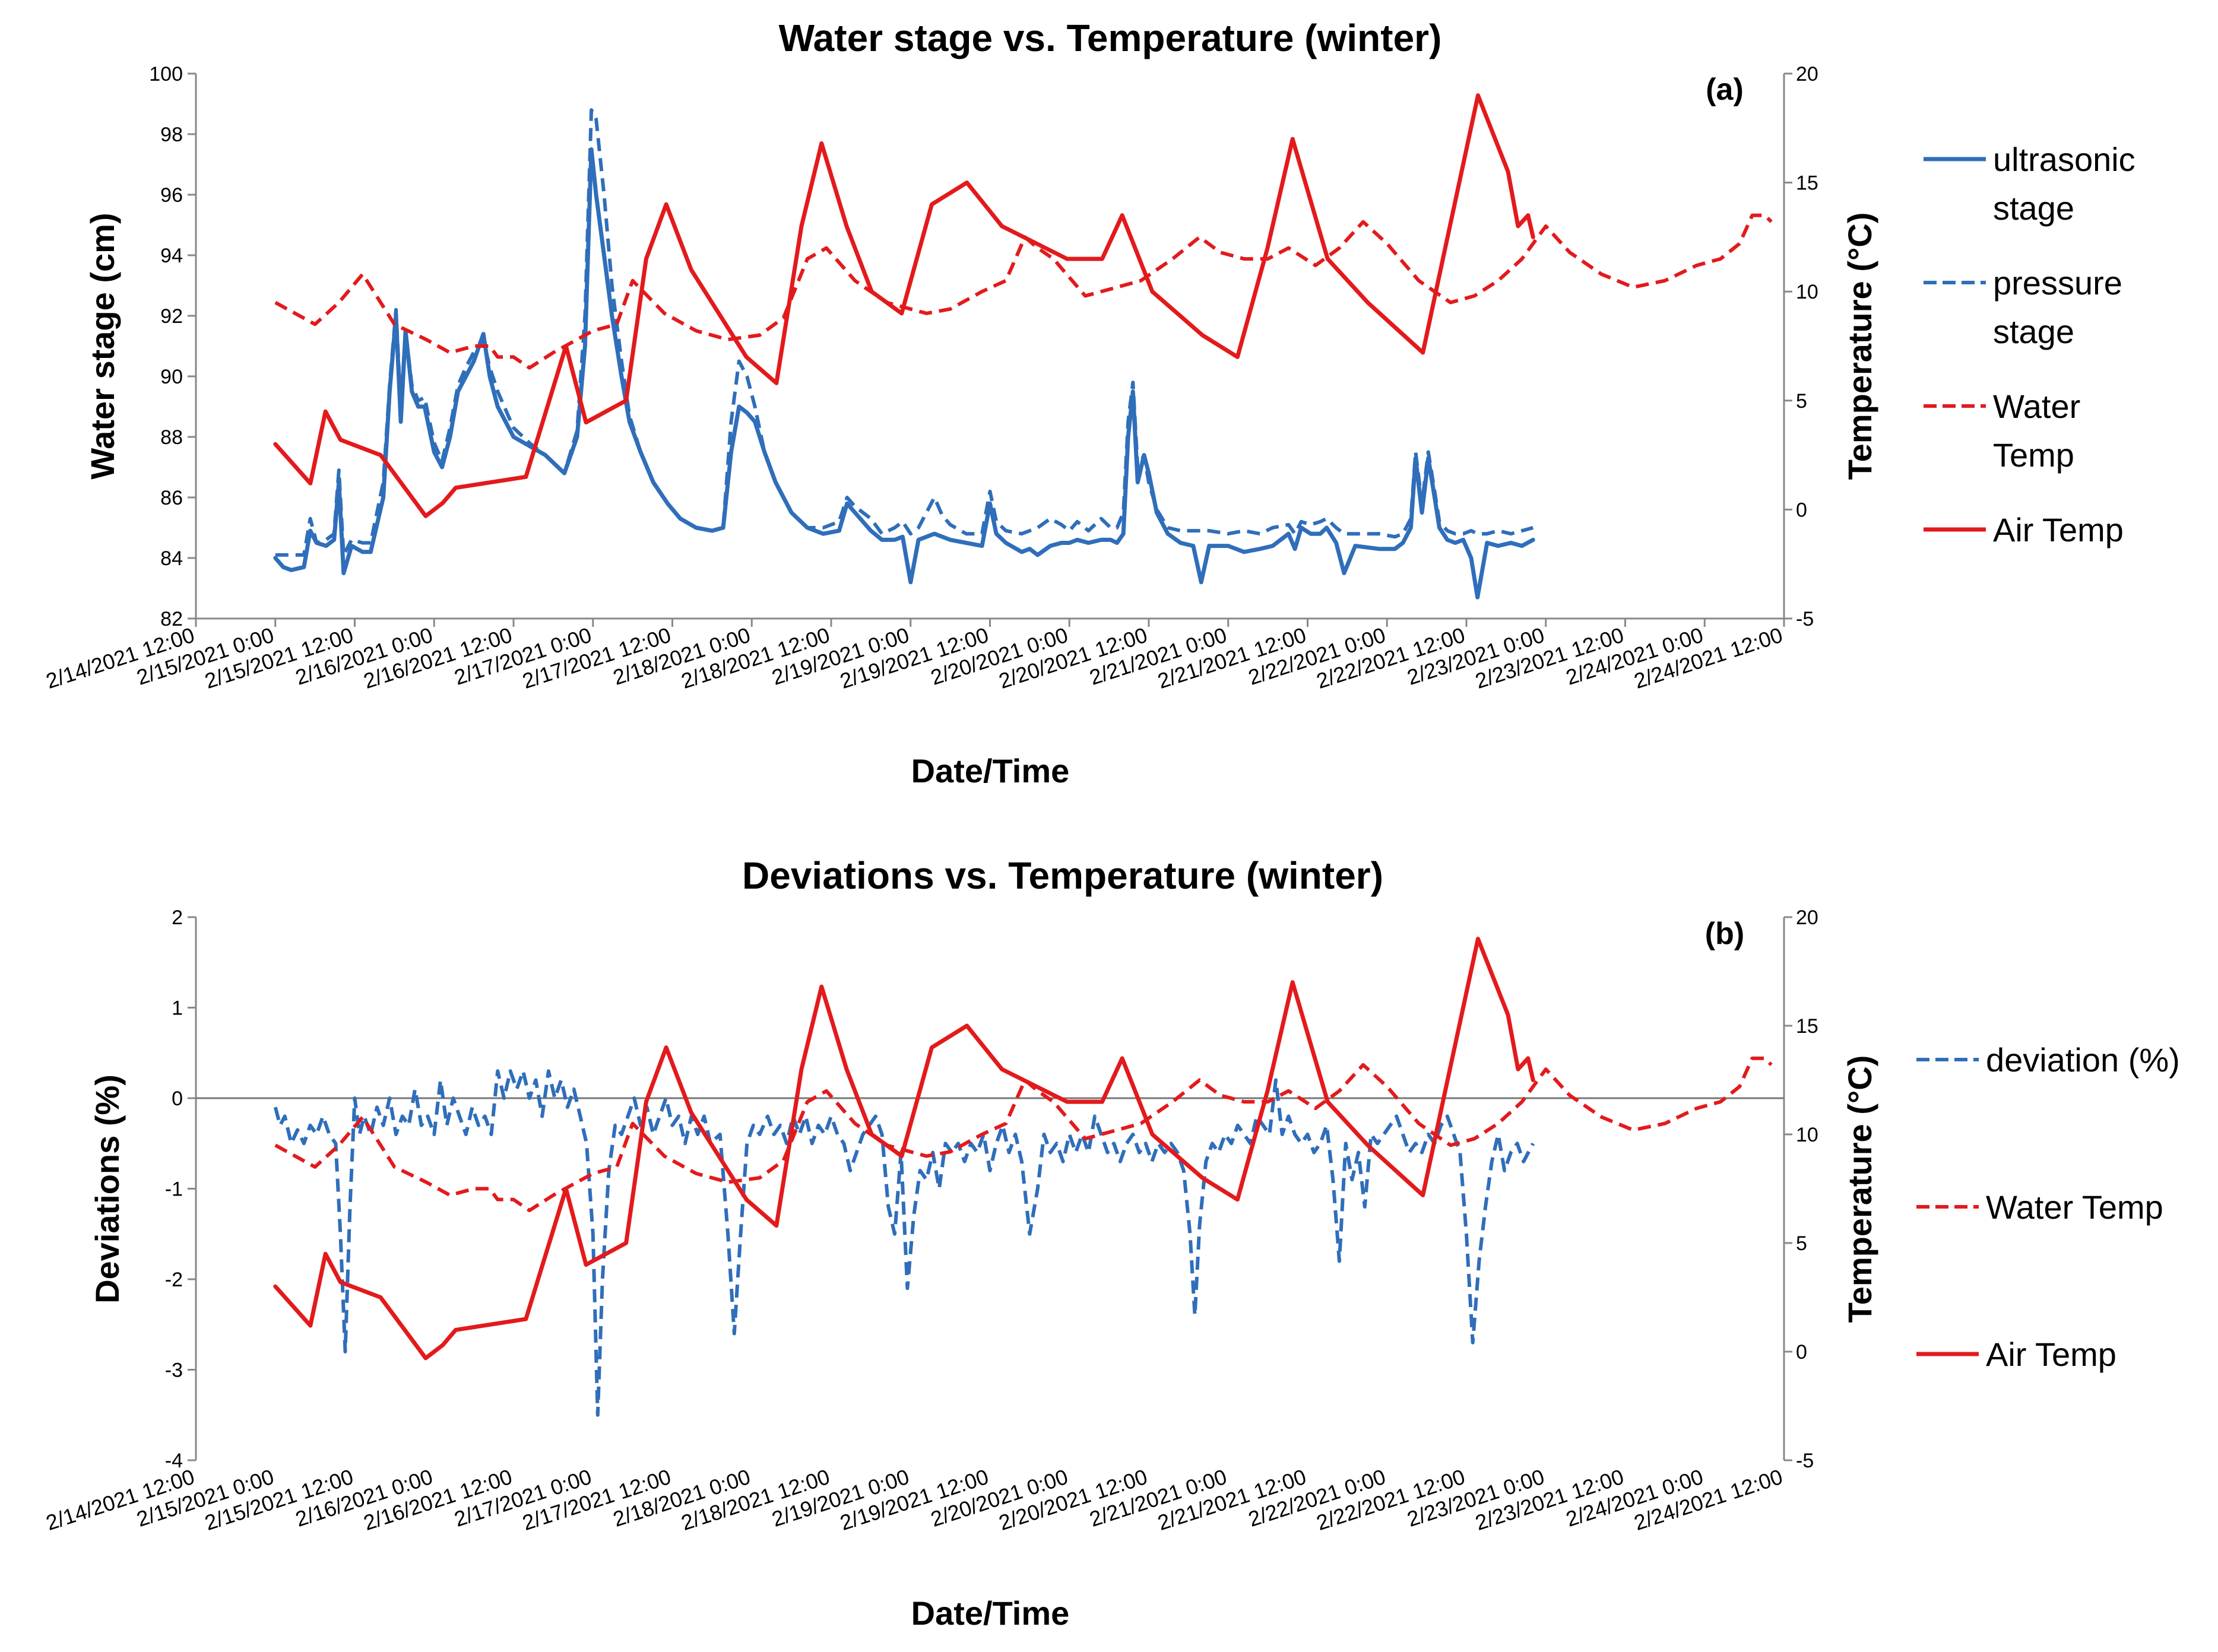 This screenshot has width=2218, height=1652. What do you see at coordinates (1725, 89) in the screenshot?
I see `panel-tag-a: (a)` at bounding box center [1725, 89].